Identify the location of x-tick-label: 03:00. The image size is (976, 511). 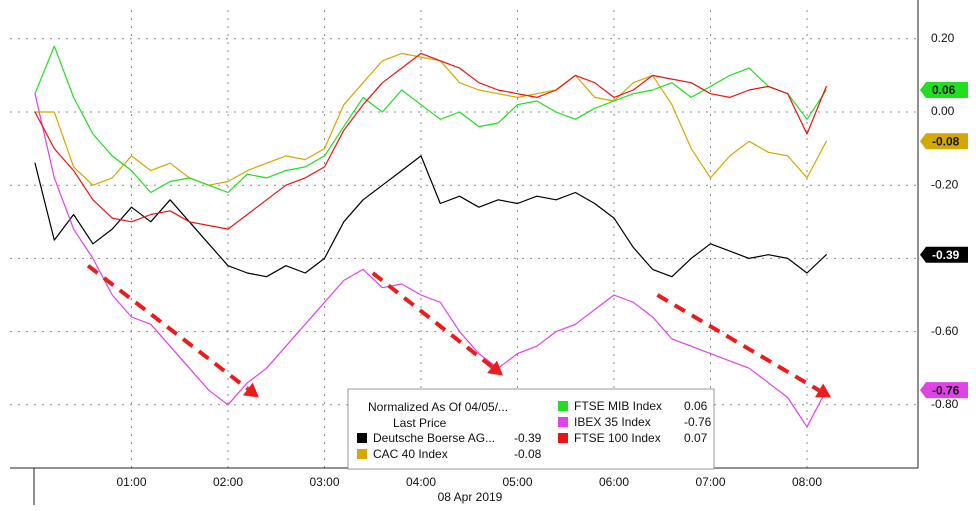
(324, 482).